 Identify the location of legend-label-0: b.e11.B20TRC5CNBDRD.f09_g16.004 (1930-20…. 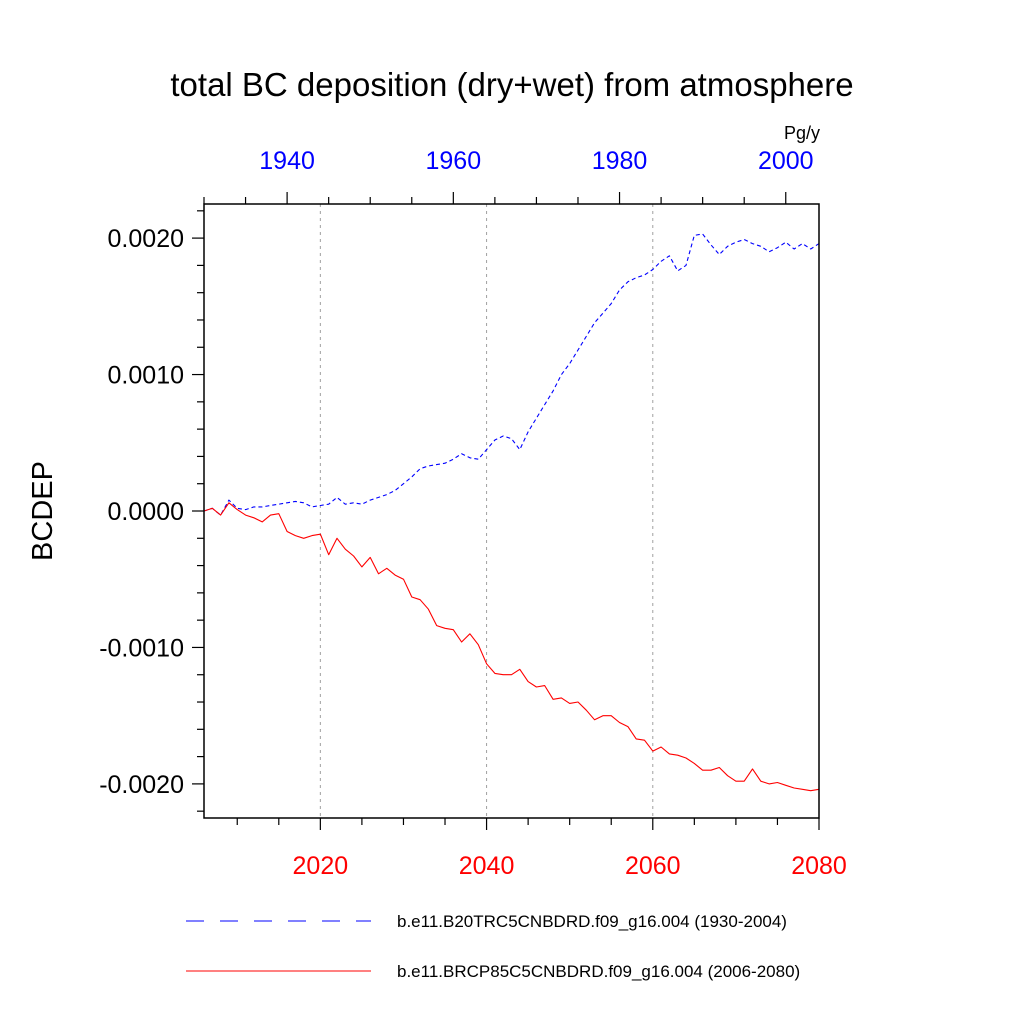
(592, 921).